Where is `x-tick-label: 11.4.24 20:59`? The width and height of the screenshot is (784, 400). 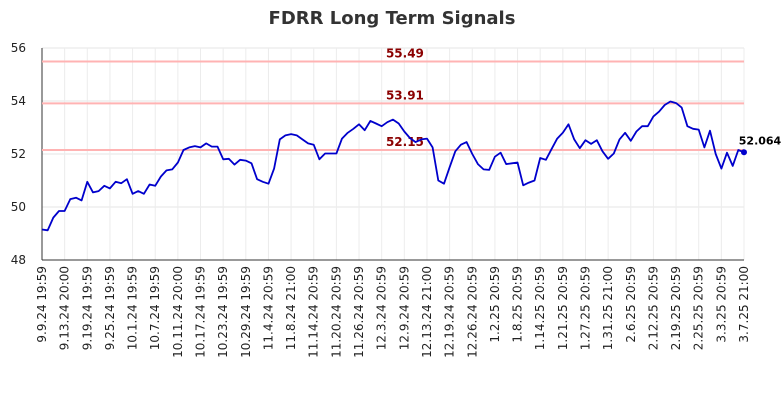 x-tick-label: 11.4.24 20:59 is located at coordinates (268, 308).